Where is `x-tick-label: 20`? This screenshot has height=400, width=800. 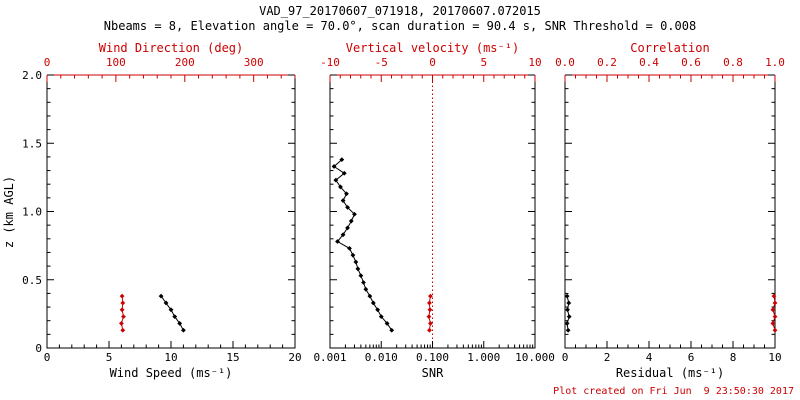
x-tick-label: 20 is located at coordinates (294, 357).